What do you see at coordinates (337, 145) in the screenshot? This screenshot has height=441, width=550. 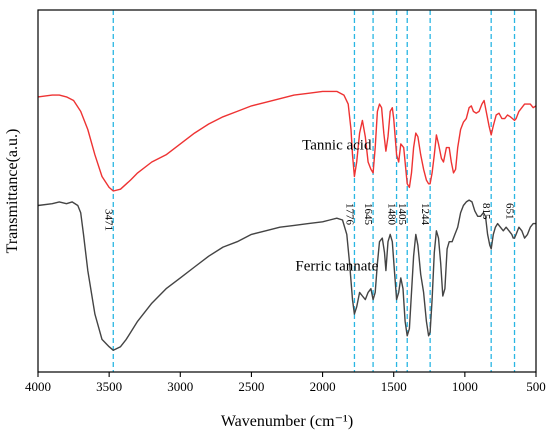 I see `annotation-tannic-acid: Tannic acid` at bounding box center [337, 145].